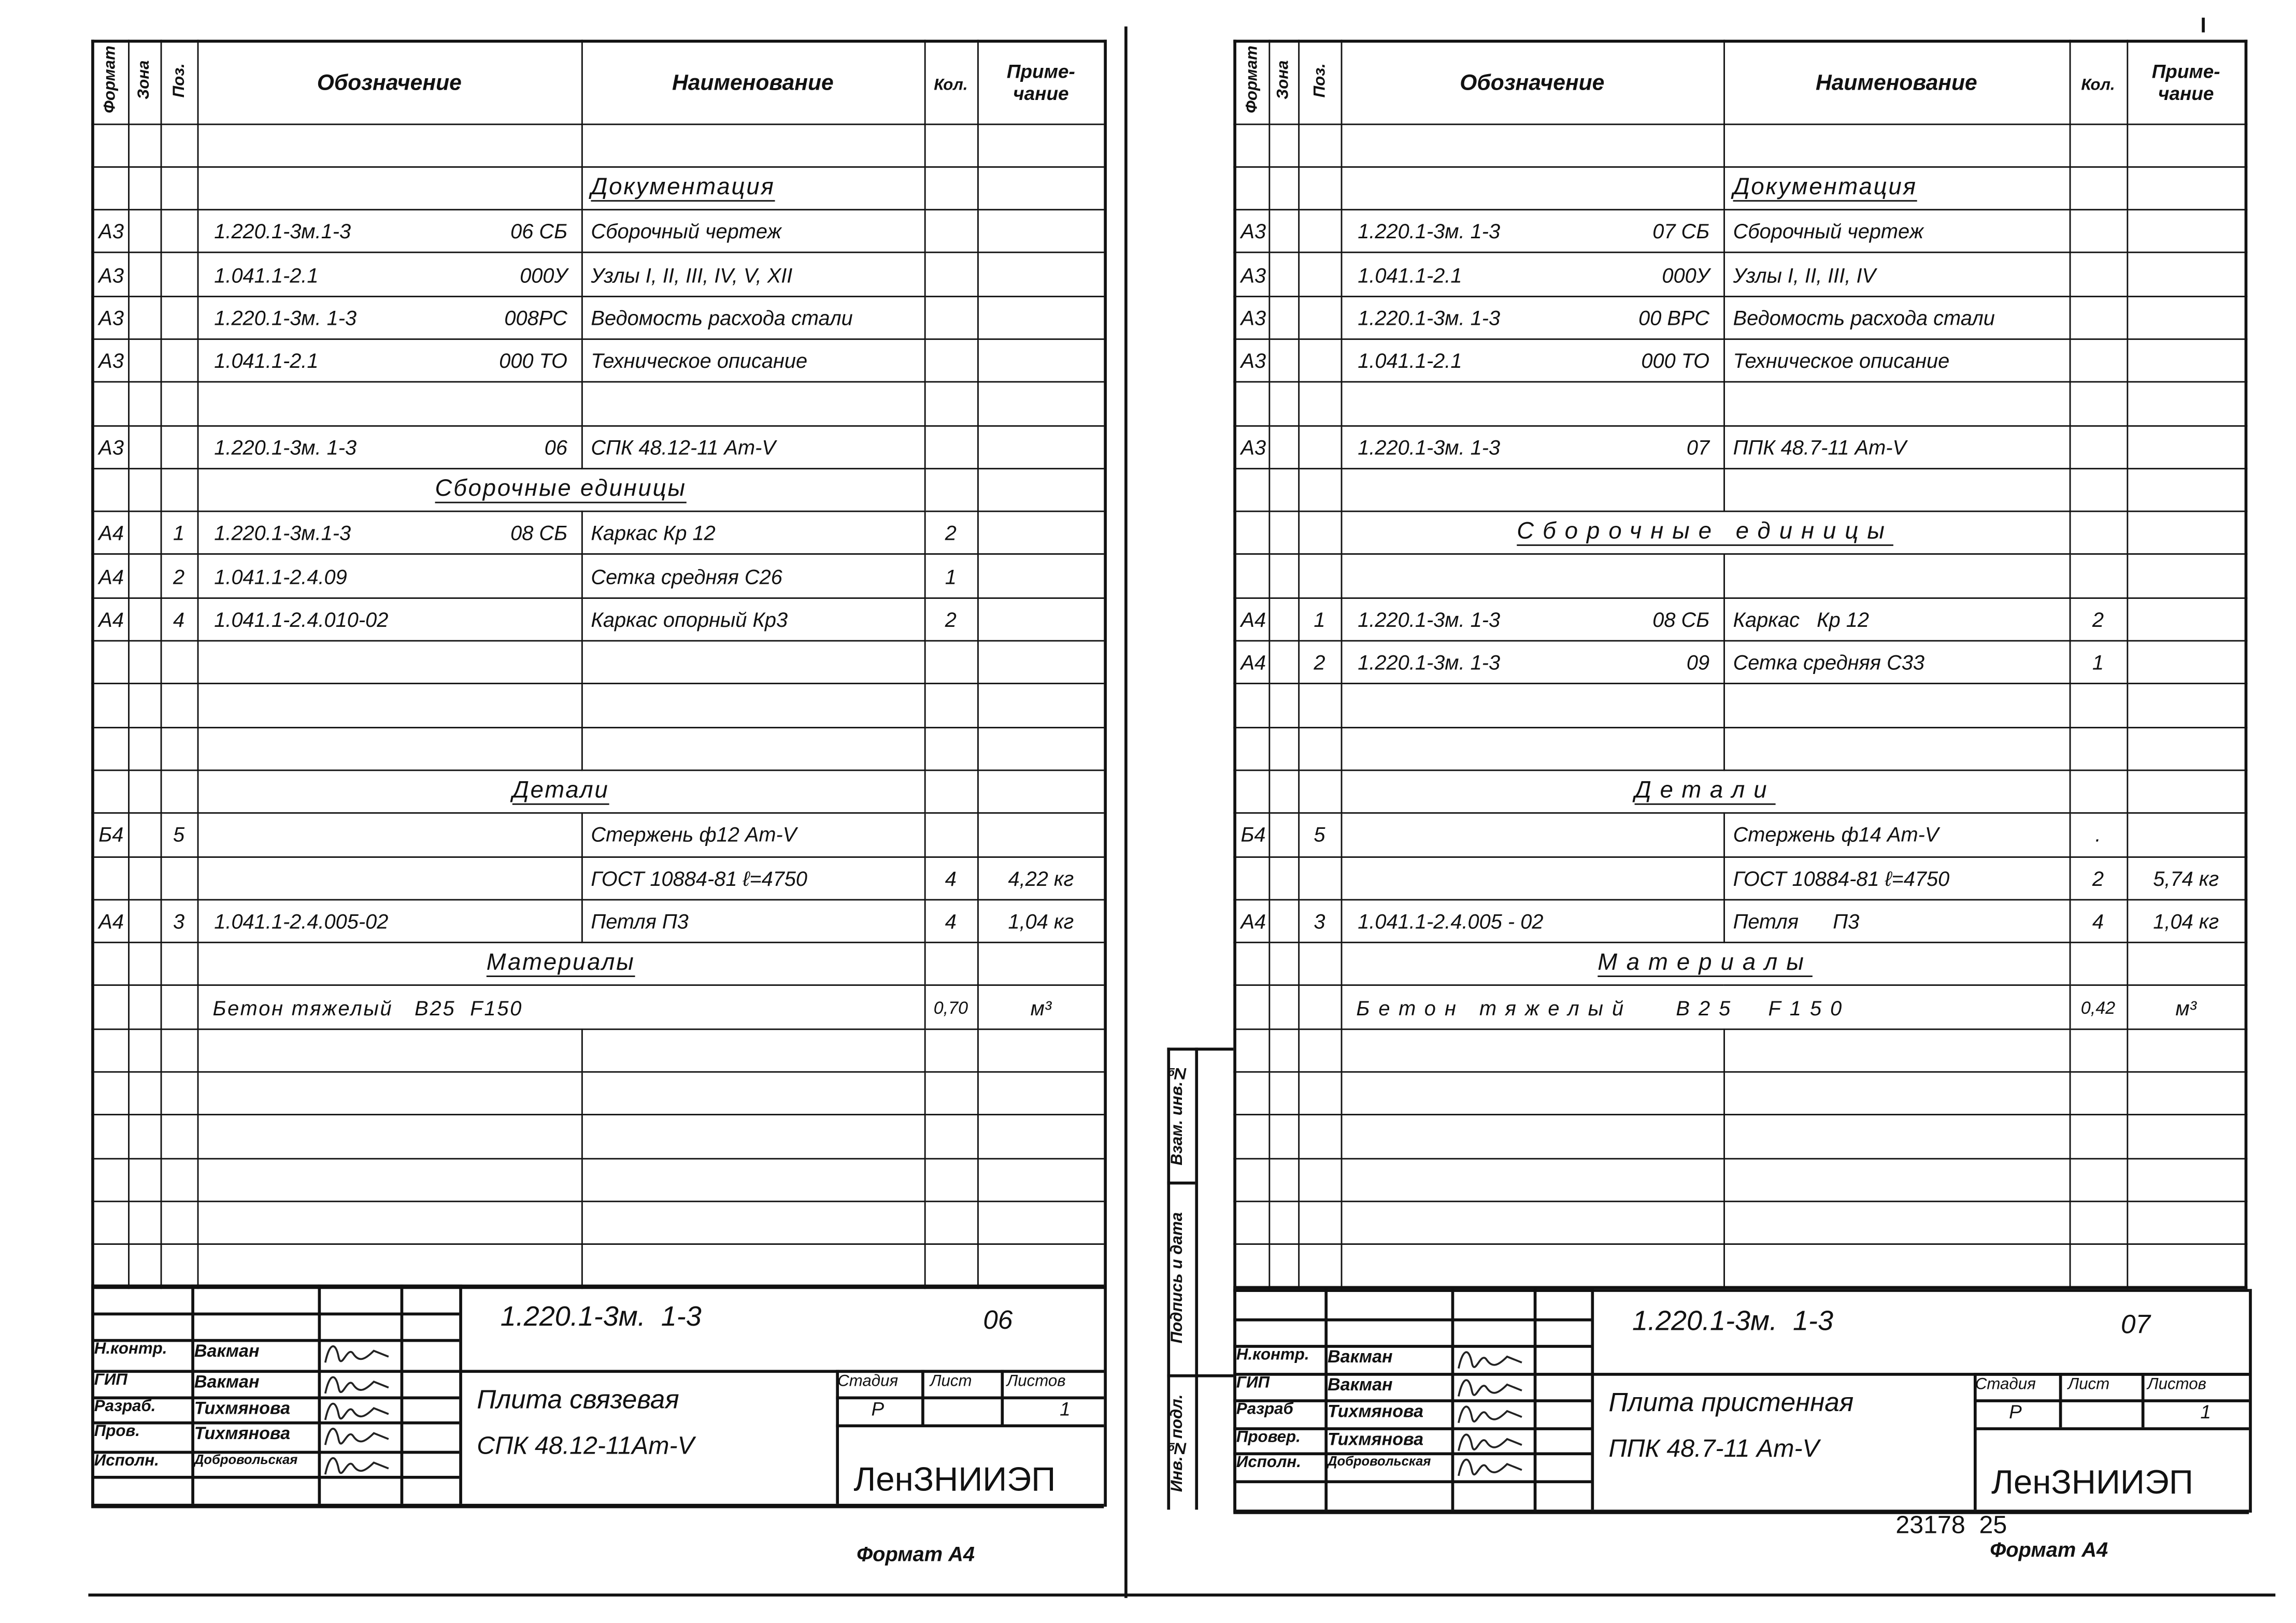  What do you see at coordinates (1896, 360) in the screenshot?
I see `name-cell: Техническое описание` at bounding box center [1896, 360].